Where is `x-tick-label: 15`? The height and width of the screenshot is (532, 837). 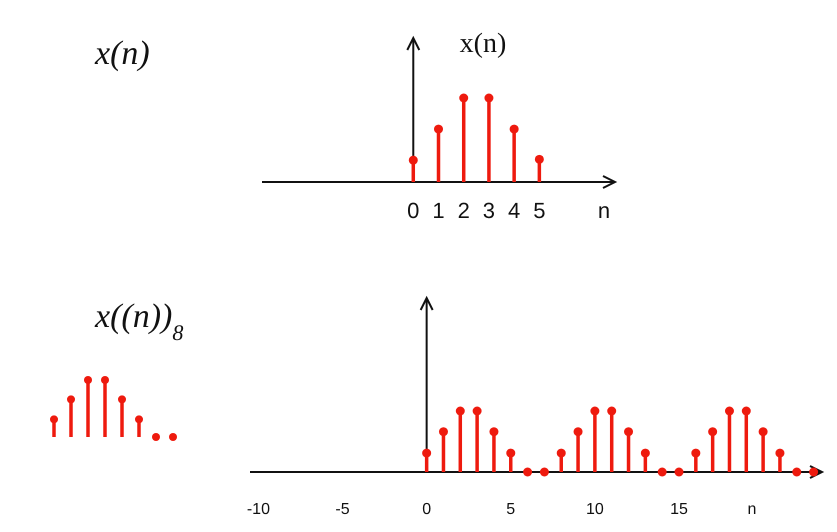
x-tick-label: 15 is located at coordinates (679, 509).